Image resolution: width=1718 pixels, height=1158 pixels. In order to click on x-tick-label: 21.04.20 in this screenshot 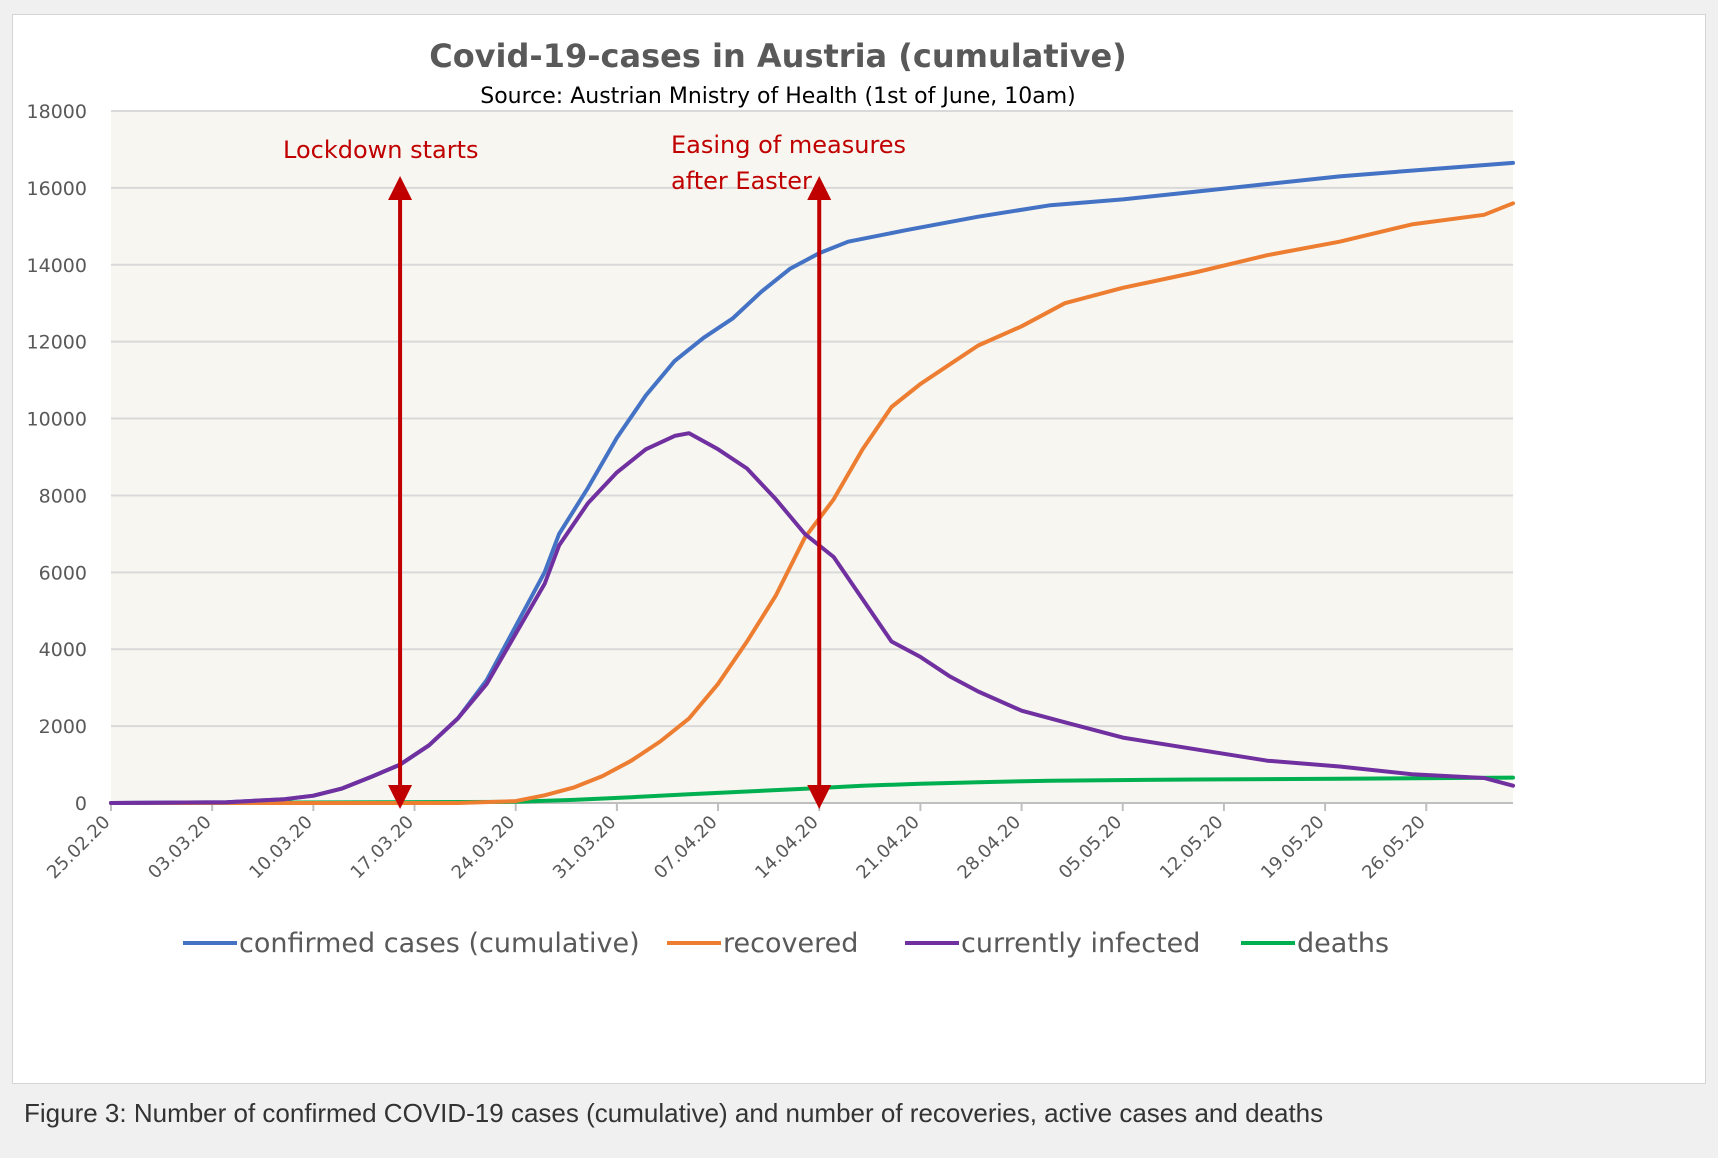, I will do `click(888, 848)`.